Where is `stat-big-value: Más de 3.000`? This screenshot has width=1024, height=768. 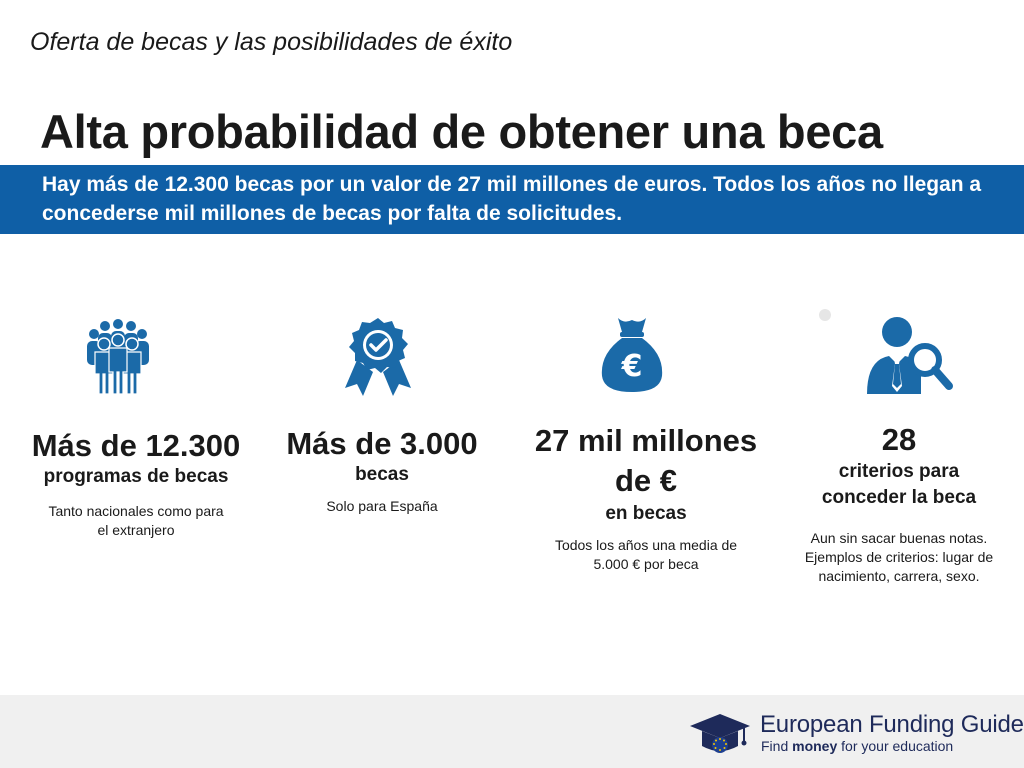 stat-big-value: Más de 3.000 is located at coordinates (382, 443).